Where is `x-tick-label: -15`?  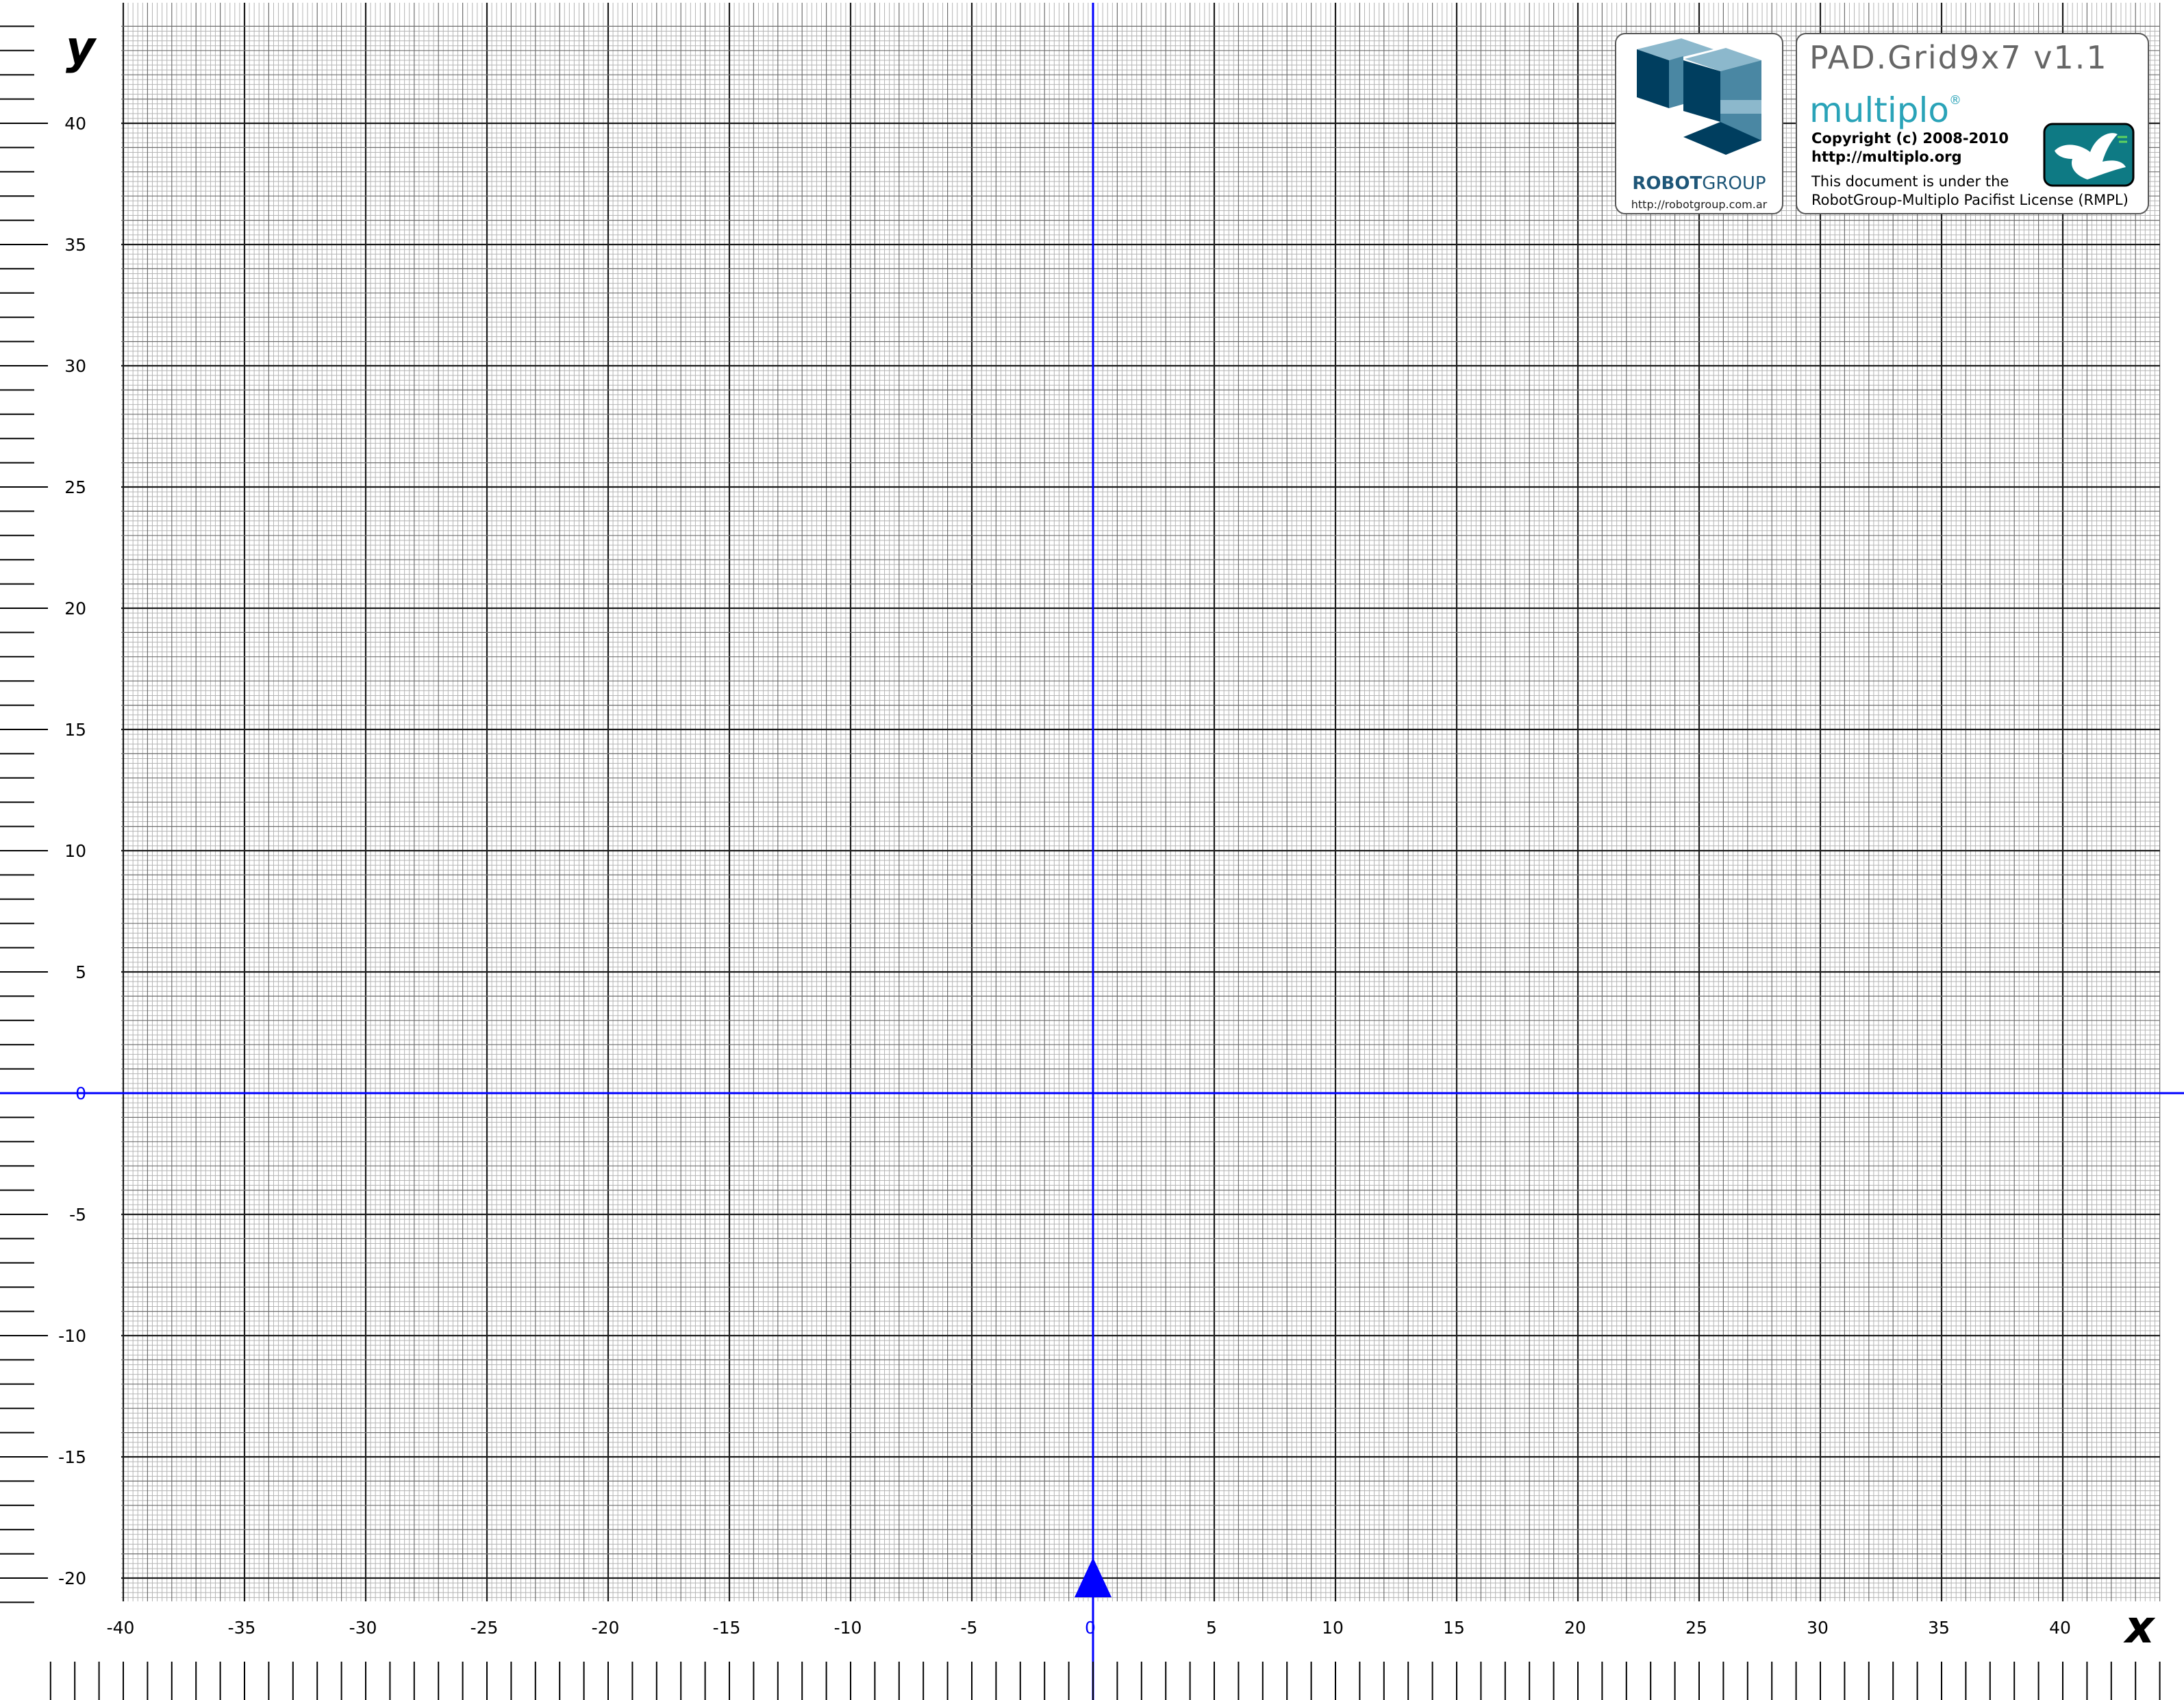
x-tick-label: -15 is located at coordinates (727, 1628).